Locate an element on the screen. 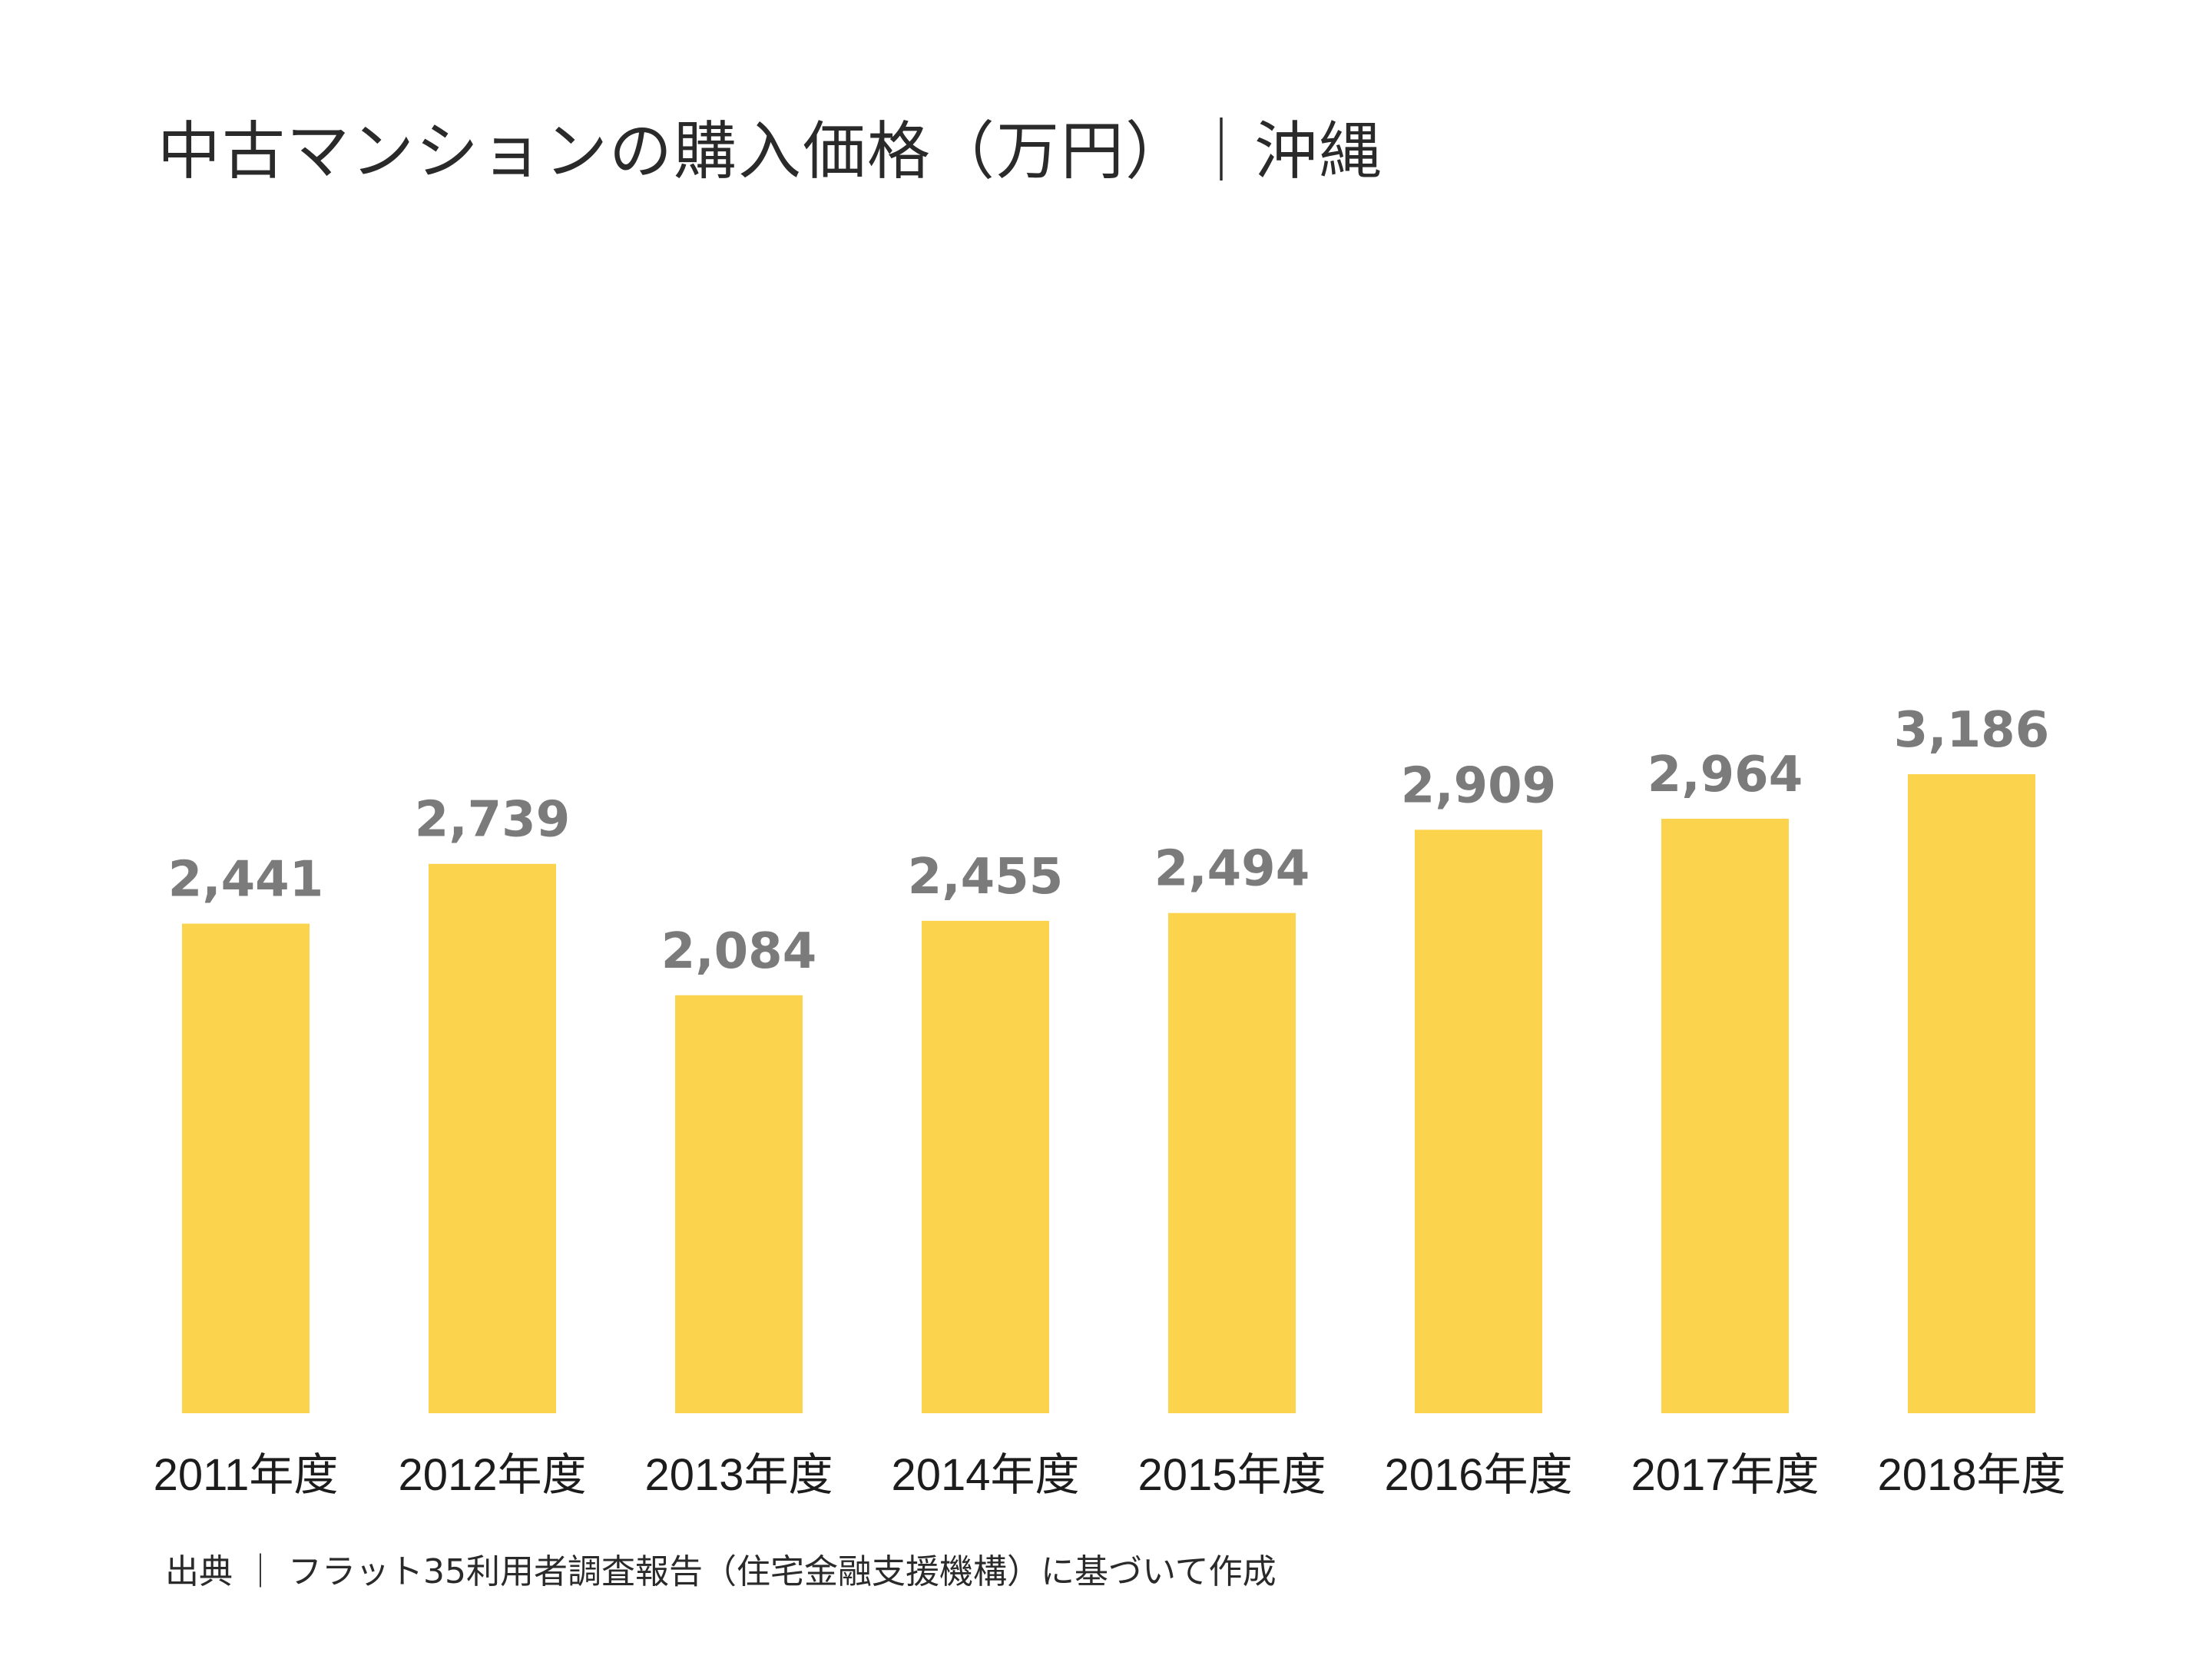 The height and width of the screenshot is (1659, 2212). source-note: 出典 ｜ フラット35利用者調査報告（住宅金融支援機構）に基づいて作成 is located at coordinates (721, 1572).